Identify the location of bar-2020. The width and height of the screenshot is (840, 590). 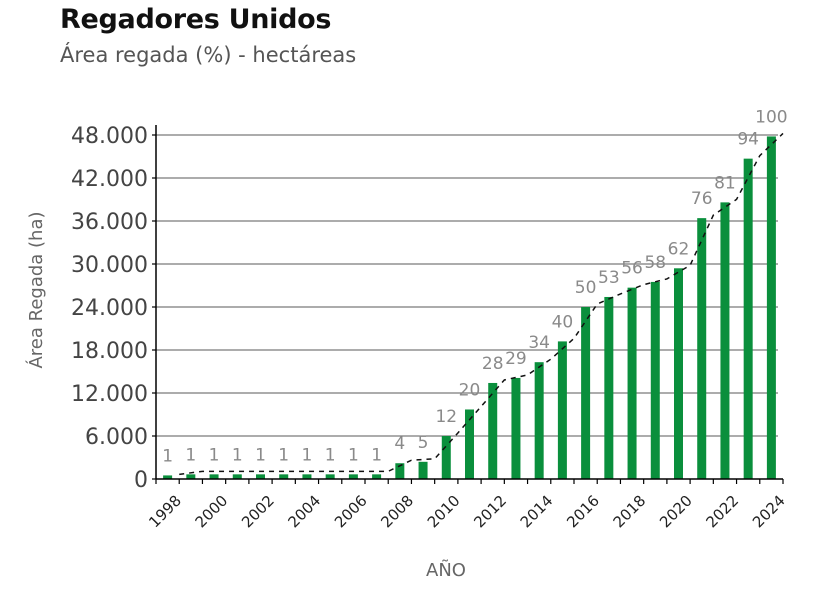
(678, 373).